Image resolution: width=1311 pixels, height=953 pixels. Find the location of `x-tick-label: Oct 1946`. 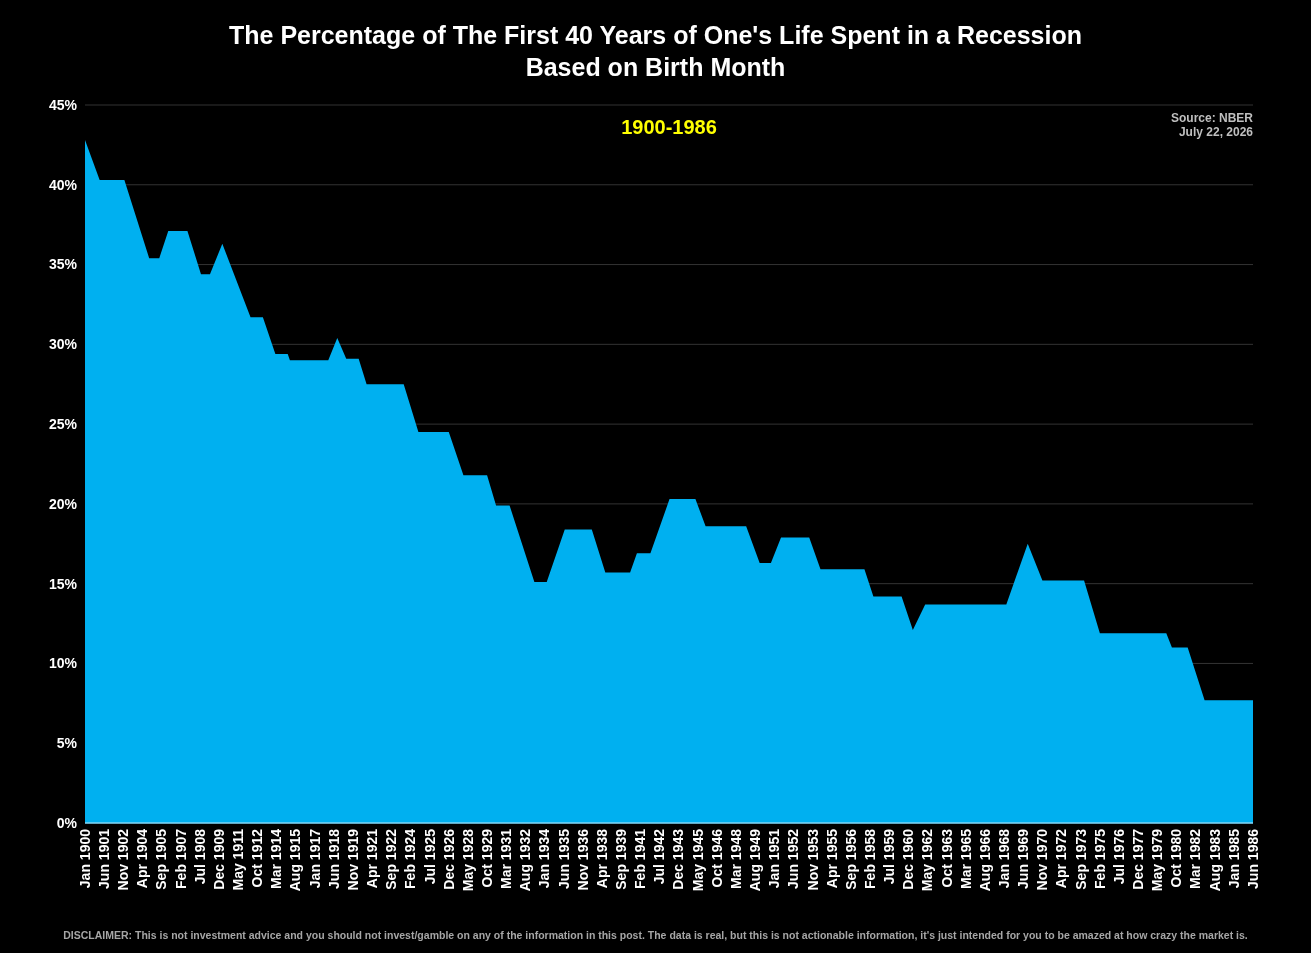

x-tick-label: Oct 1946 is located at coordinates (716, 858).